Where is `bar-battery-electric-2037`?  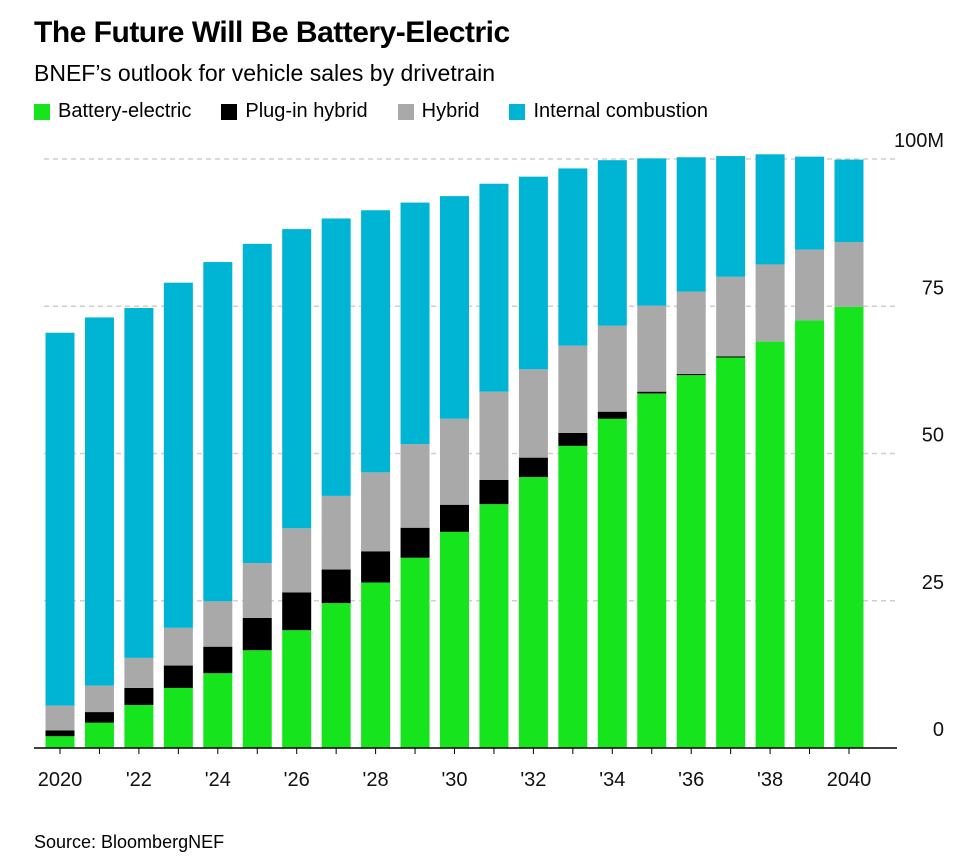
bar-battery-electric-2037 is located at coordinates (731, 552).